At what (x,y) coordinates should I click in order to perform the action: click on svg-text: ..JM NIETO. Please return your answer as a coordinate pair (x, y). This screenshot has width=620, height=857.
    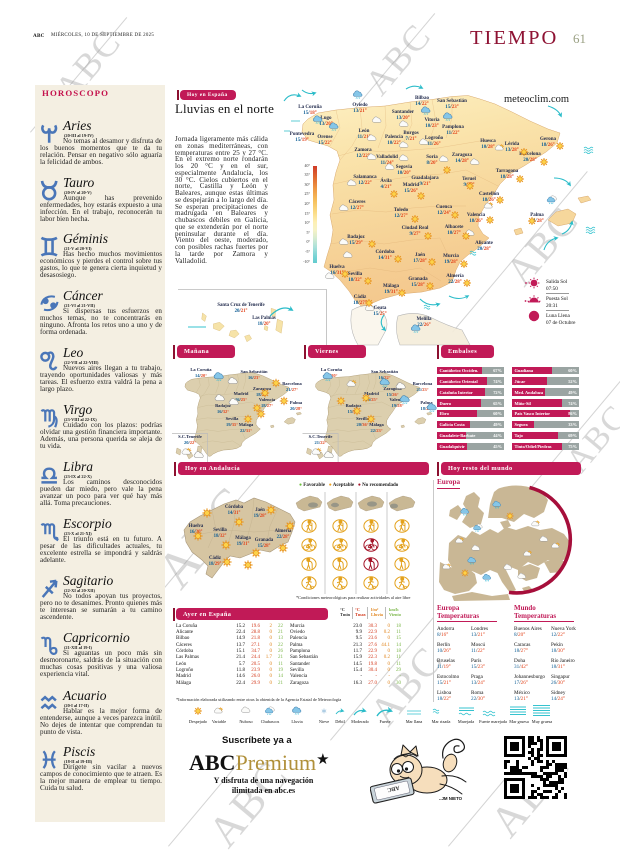
    Looking at the image, I should click on (451, 798).